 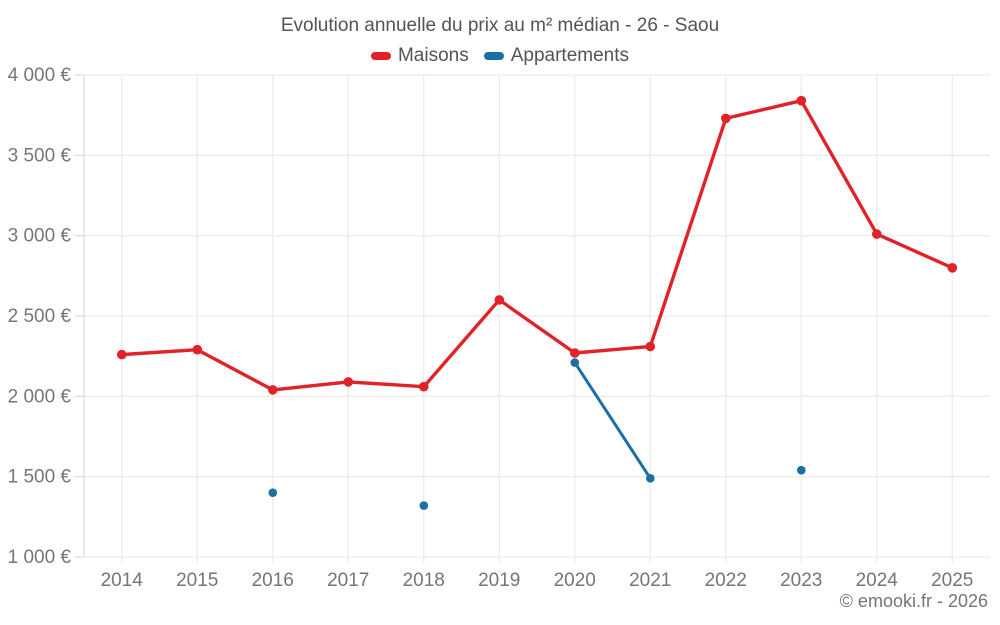 I want to click on data-point-appartements-2020, so click(x=575, y=362).